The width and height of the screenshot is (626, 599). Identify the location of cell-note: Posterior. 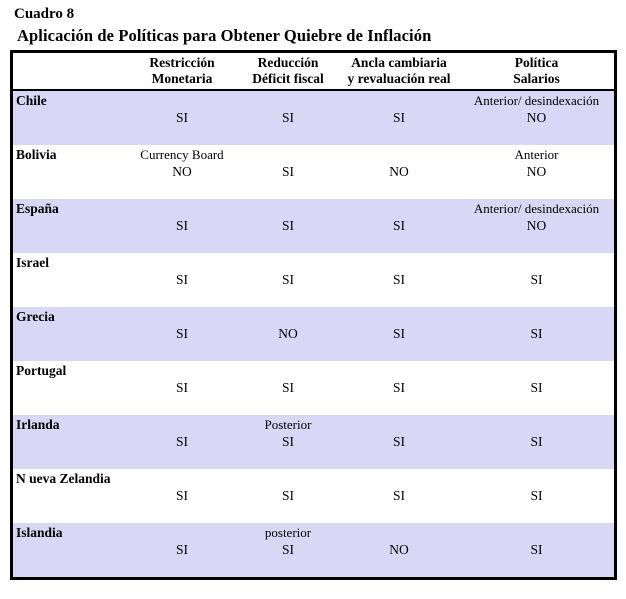
(288, 424).